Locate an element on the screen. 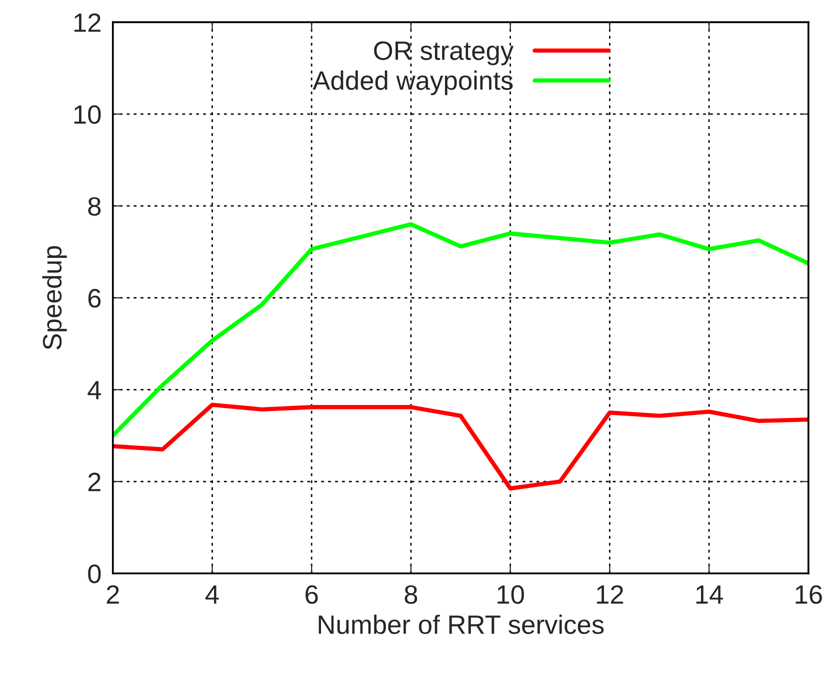  x-tick-label: 10 is located at coordinates (511, 594).